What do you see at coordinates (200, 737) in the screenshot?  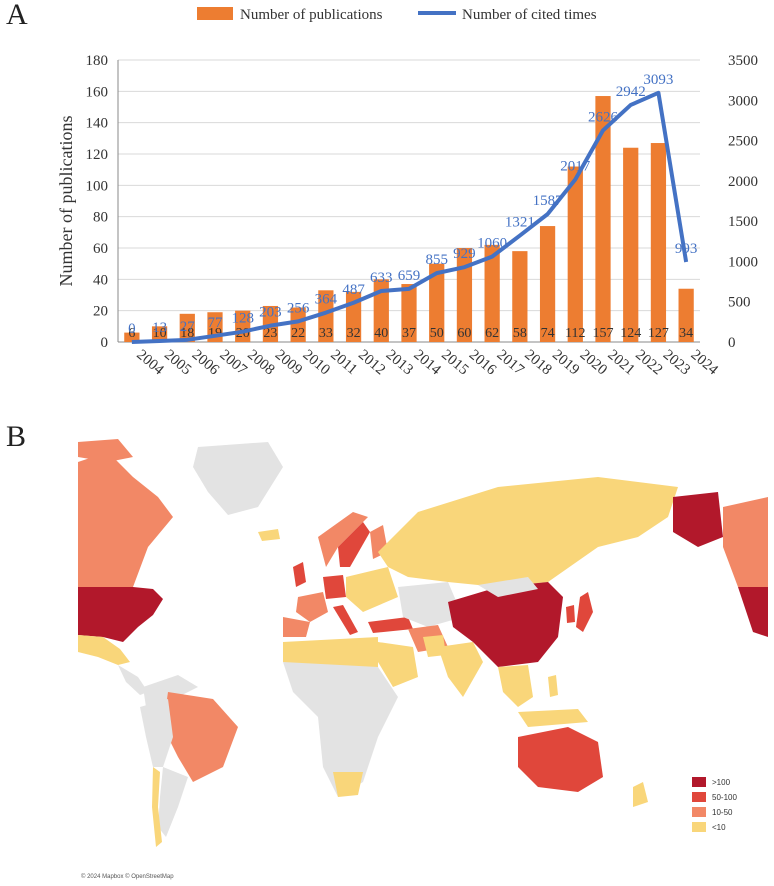 I see `country-brazil` at bounding box center [200, 737].